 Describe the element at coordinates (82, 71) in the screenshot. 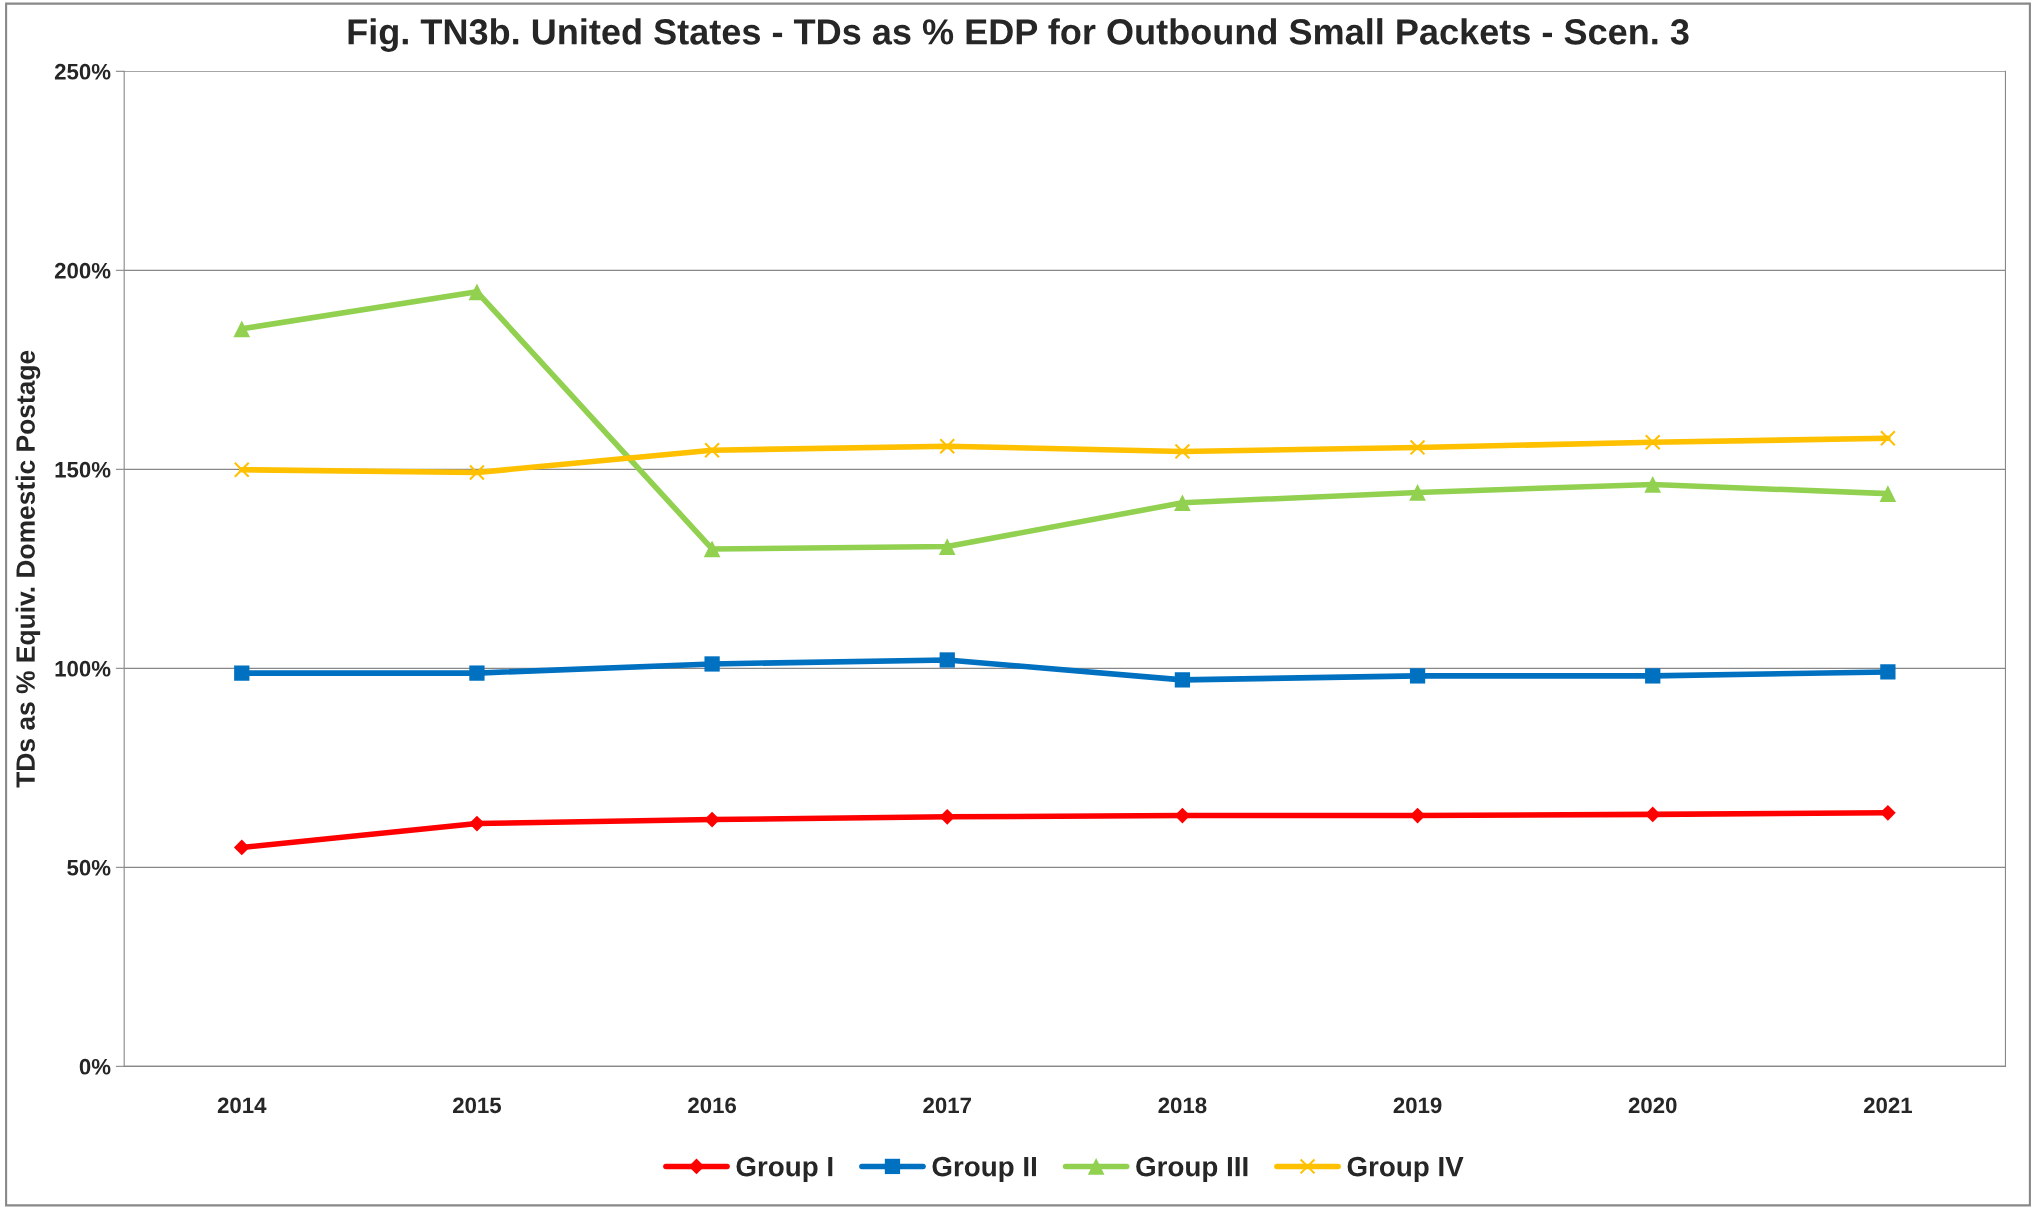

I see `y-tick-label: 250%` at that location.